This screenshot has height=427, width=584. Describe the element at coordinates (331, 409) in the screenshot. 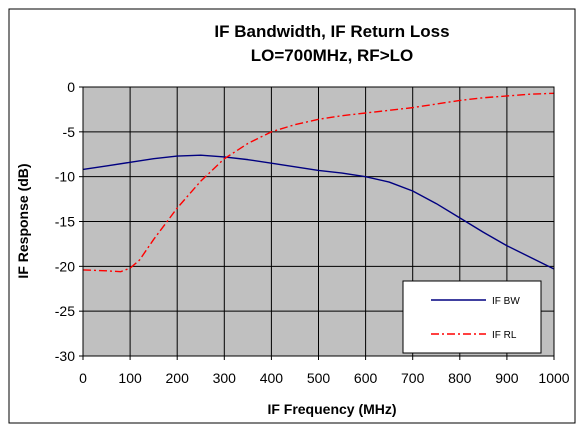

I see `x-axis-title: IF Frequency (MHz)` at that location.